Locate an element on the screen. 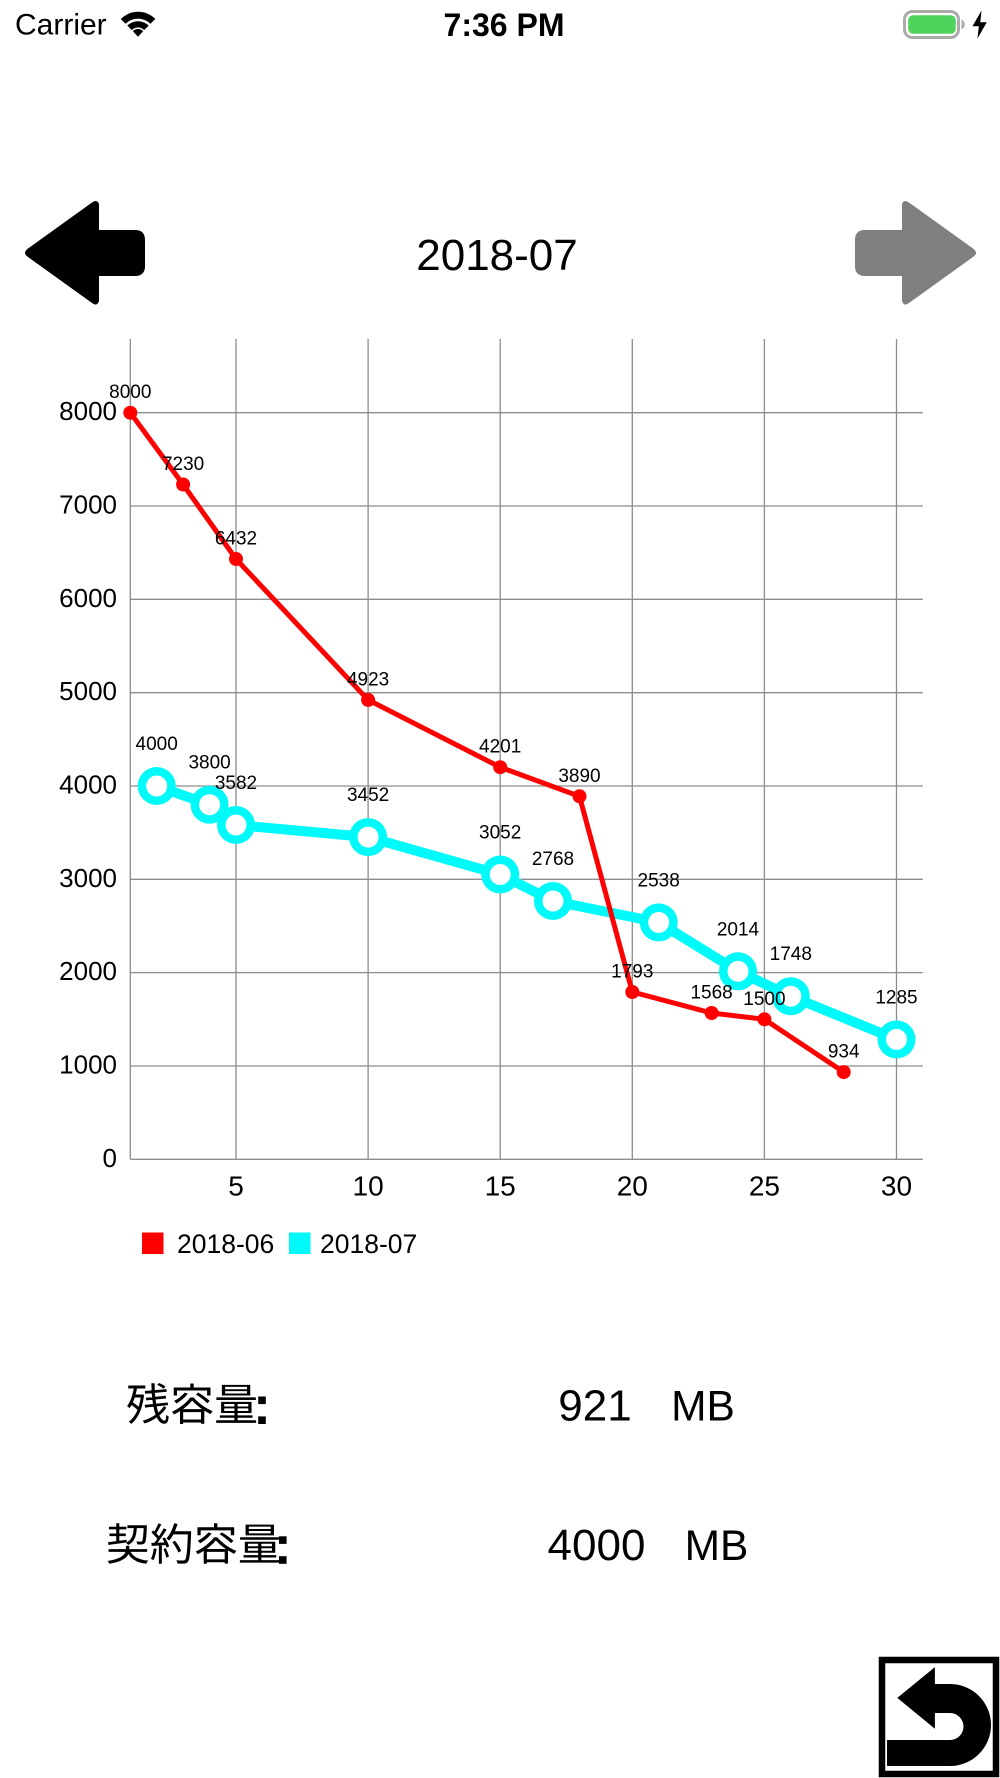 The image size is (1000, 1778). svg-text: 7230 is located at coordinates (183, 464).